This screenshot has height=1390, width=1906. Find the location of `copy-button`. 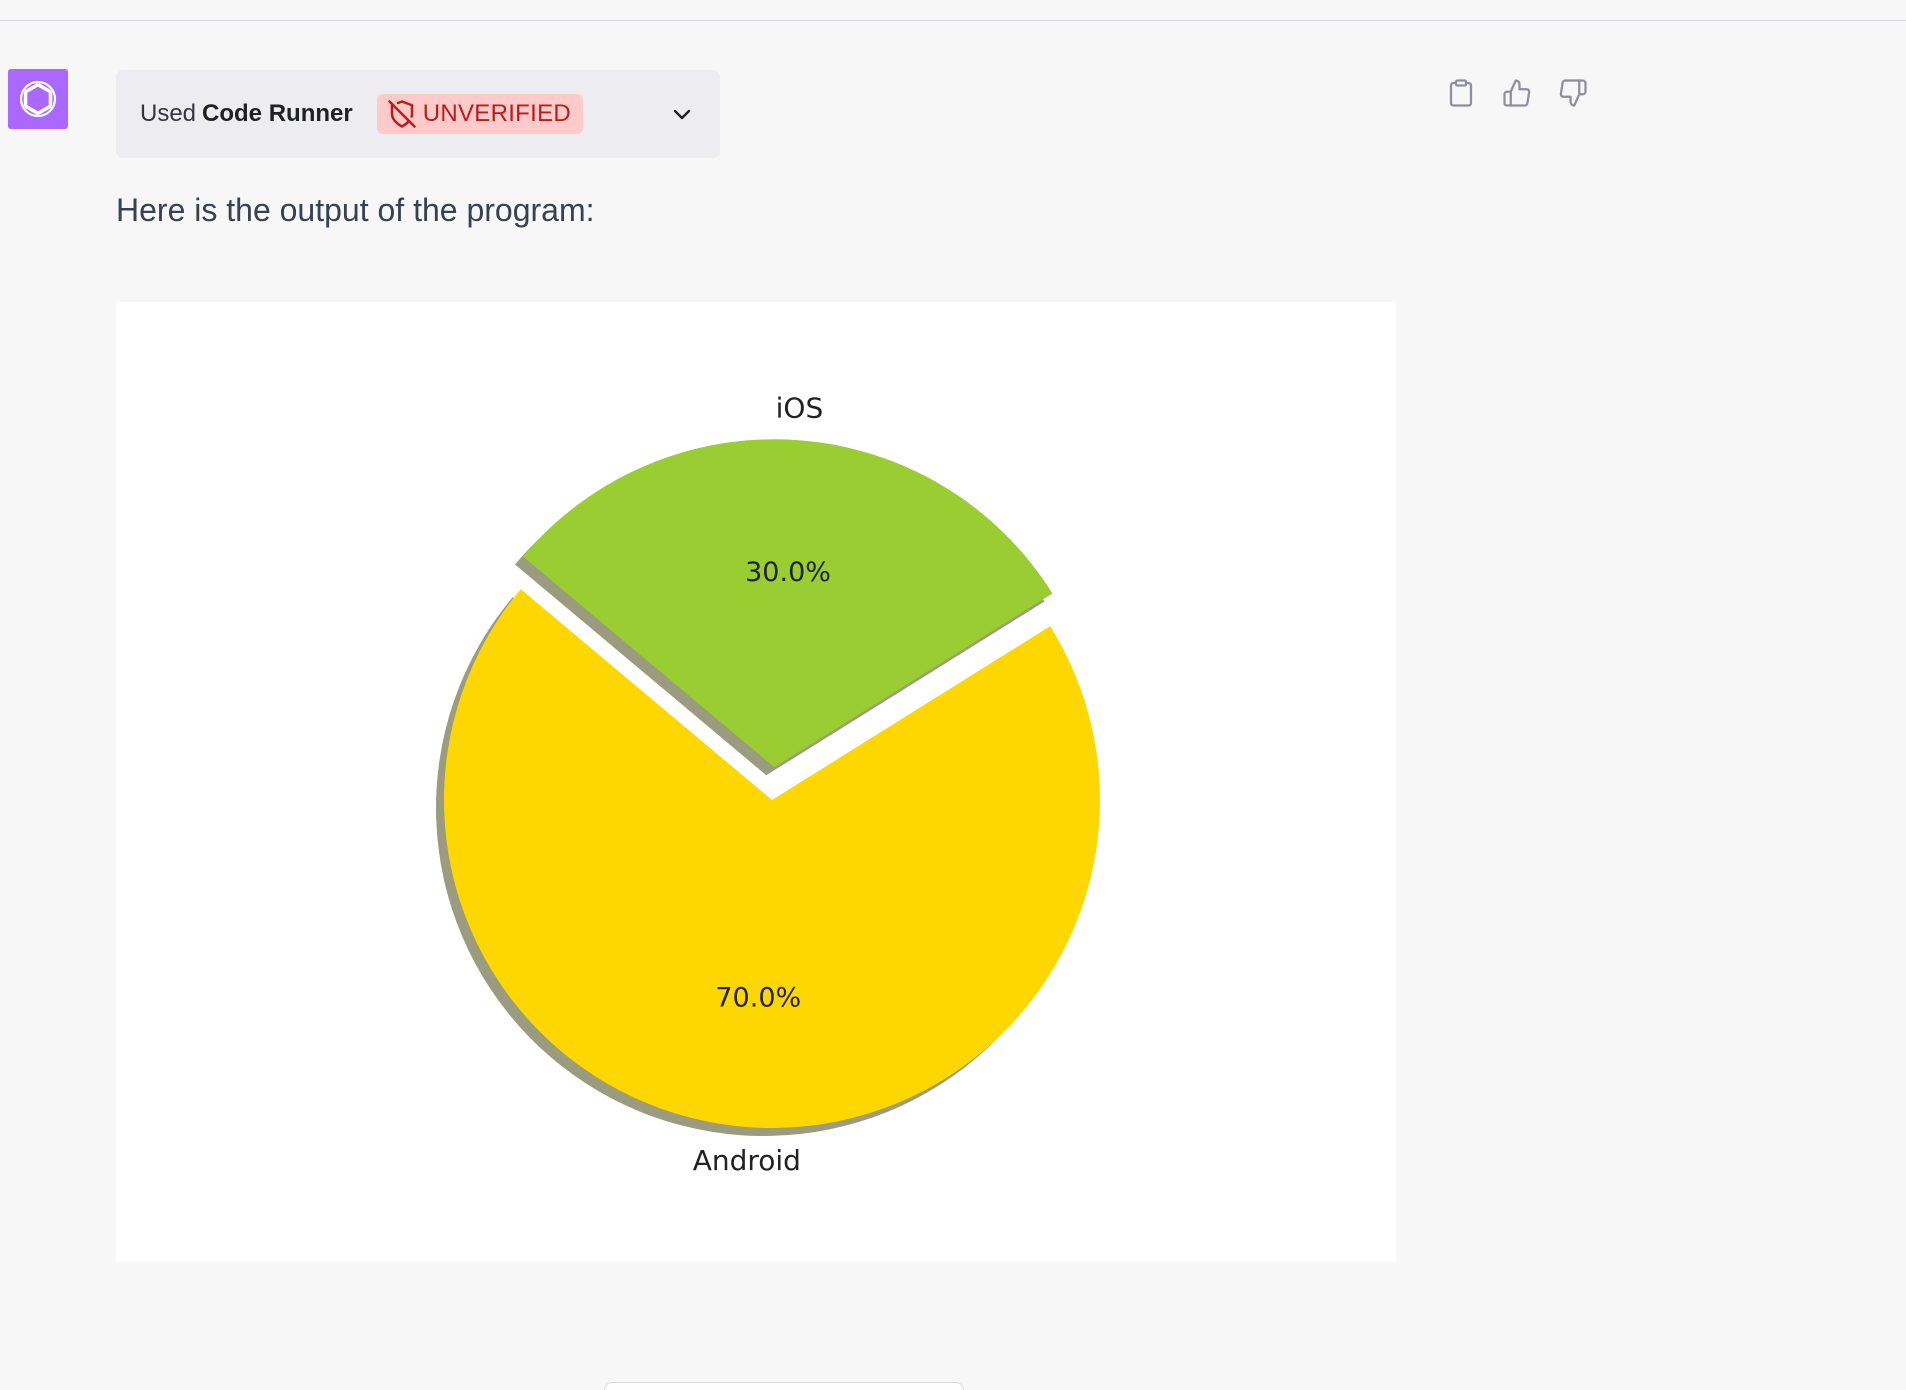

copy-button is located at coordinates (1461, 93).